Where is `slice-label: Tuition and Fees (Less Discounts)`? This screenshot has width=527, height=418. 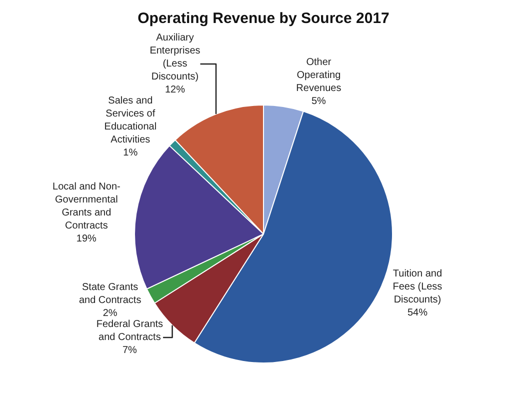 slice-label: Tuition and Fees (Less Discounts) is located at coordinates (417, 287).